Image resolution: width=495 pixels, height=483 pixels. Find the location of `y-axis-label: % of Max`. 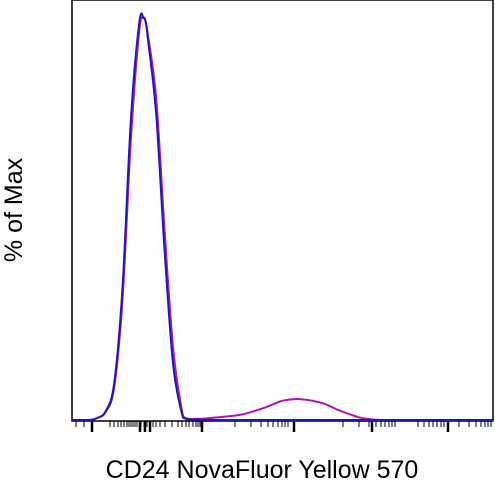

y-axis-label: % of Max is located at coordinates (14, 209).